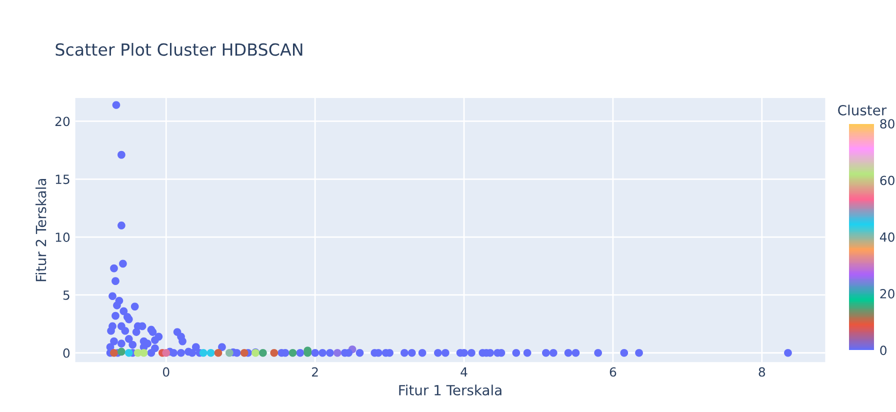 The height and width of the screenshot is (412, 896). What do you see at coordinates (613, 372) in the screenshot?
I see `x-tick-label: 6` at bounding box center [613, 372].